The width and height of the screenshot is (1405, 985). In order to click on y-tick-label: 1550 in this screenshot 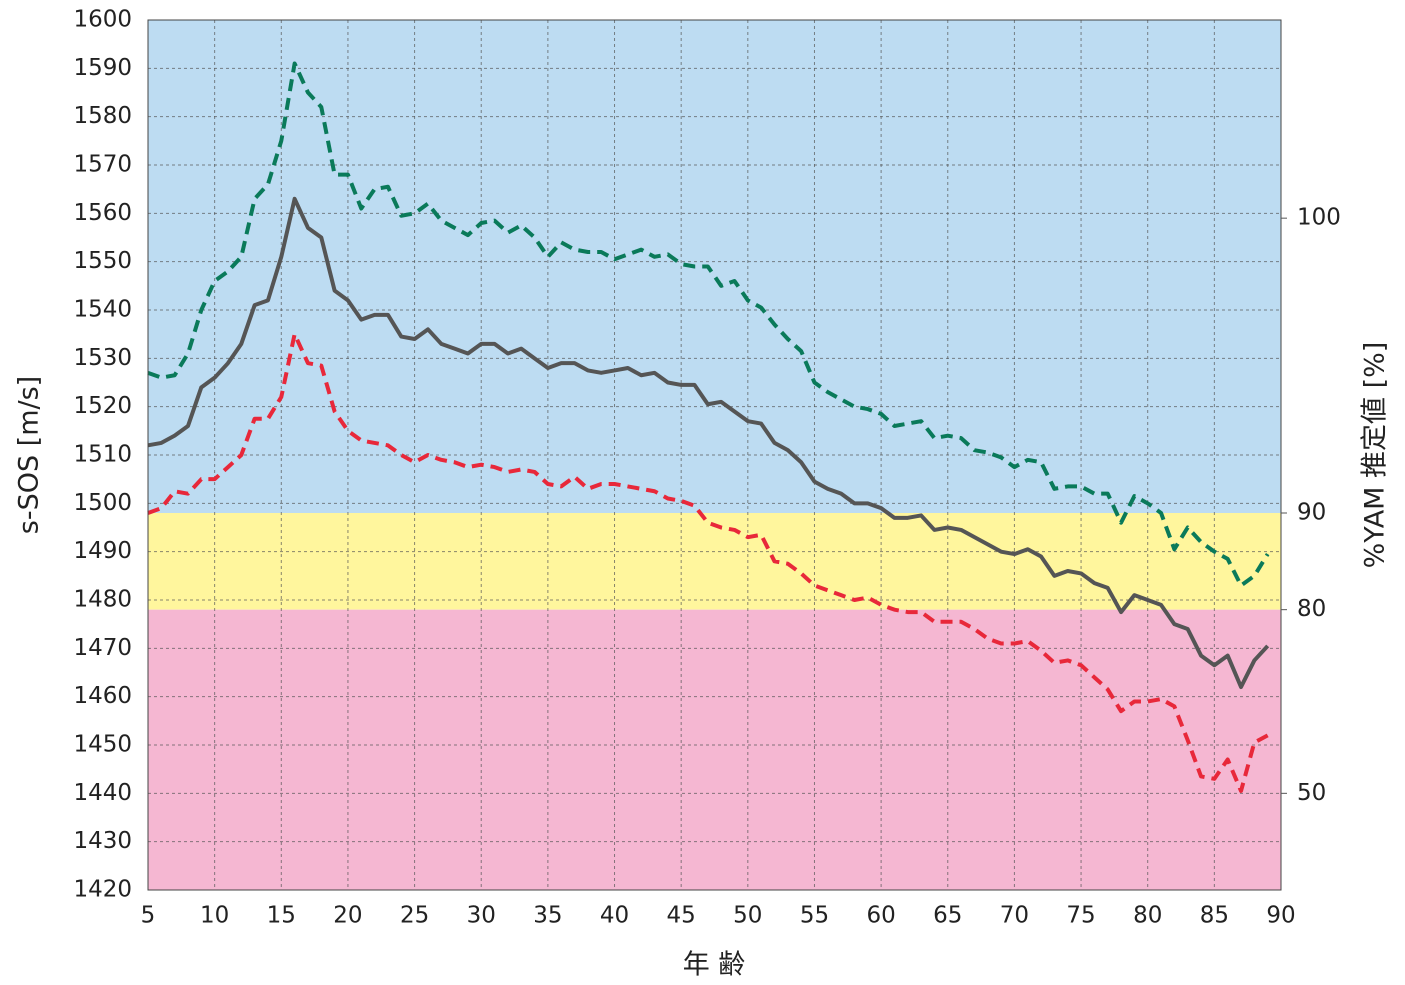, I will do `click(102, 261)`.